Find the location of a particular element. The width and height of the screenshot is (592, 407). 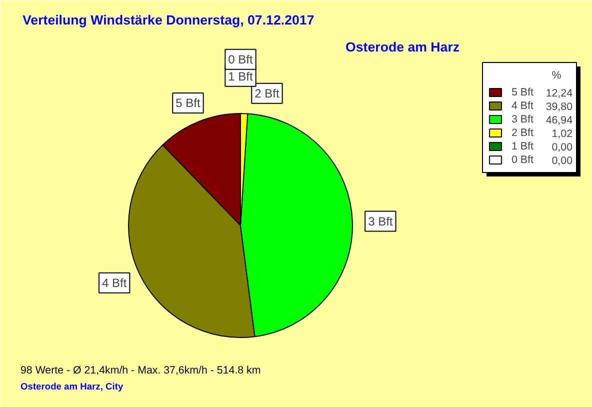

slice-label: 4 Bft is located at coordinates (115, 283).